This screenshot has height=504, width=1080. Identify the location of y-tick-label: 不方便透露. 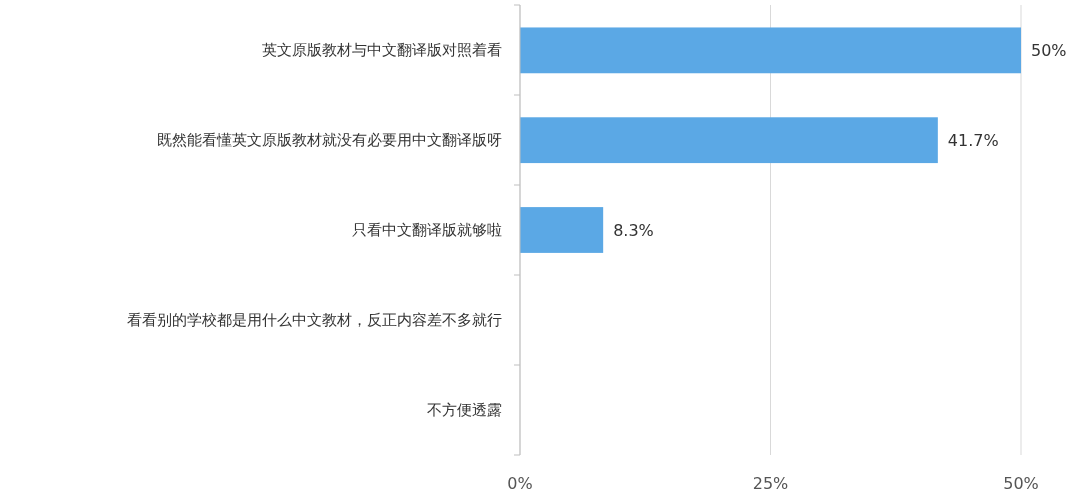
(464, 410).